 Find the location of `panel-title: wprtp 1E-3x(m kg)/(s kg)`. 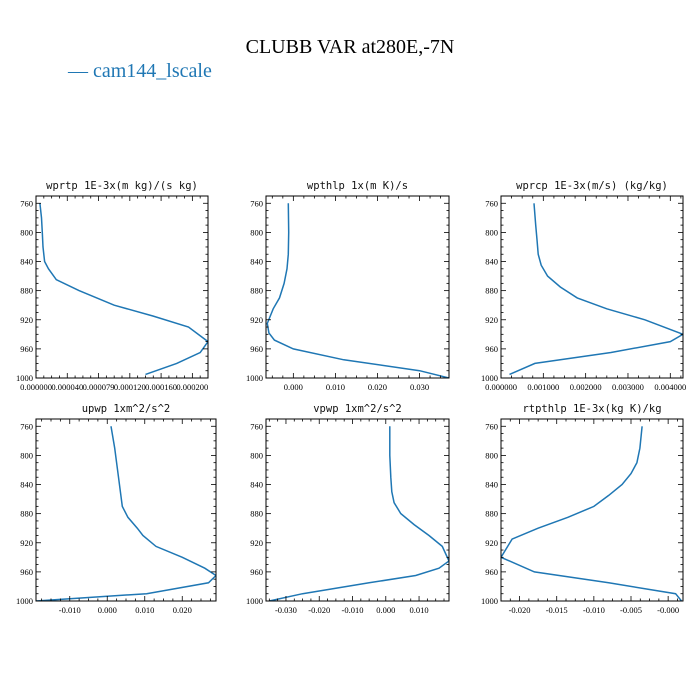

panel-title: wprtp 1E-3x(m kg)/(s kg) is located at coordinates (122, 186).